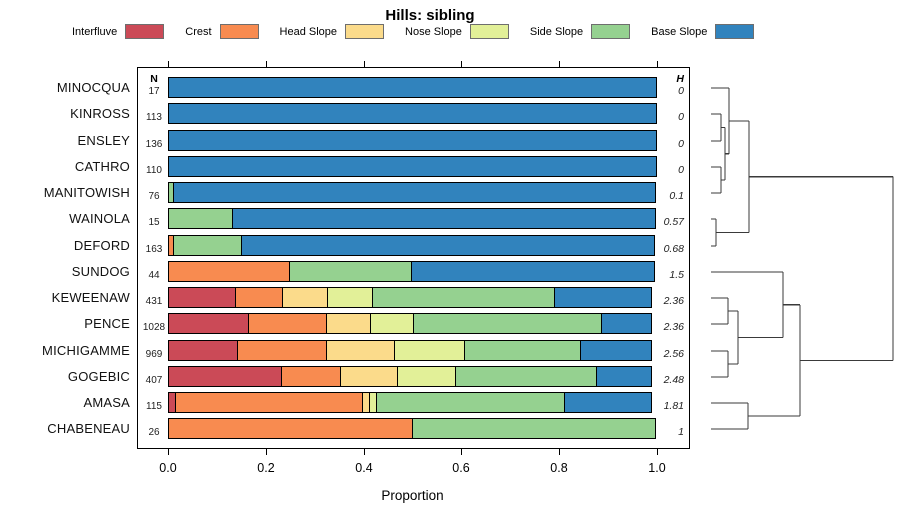 This screenshot has width=900, height=520. I want to click on row-h-value: 0.1, so click(676, 196).